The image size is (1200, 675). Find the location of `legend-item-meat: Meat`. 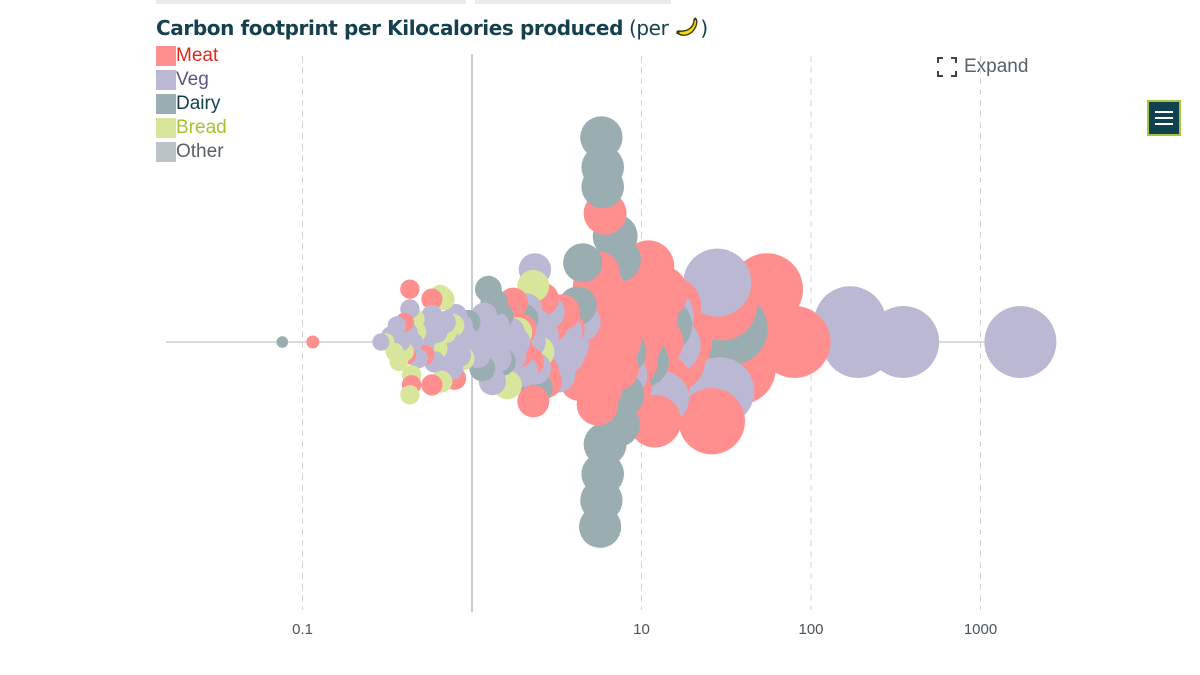

legend-item-meat: Meat is located at coordinates (191, 56).